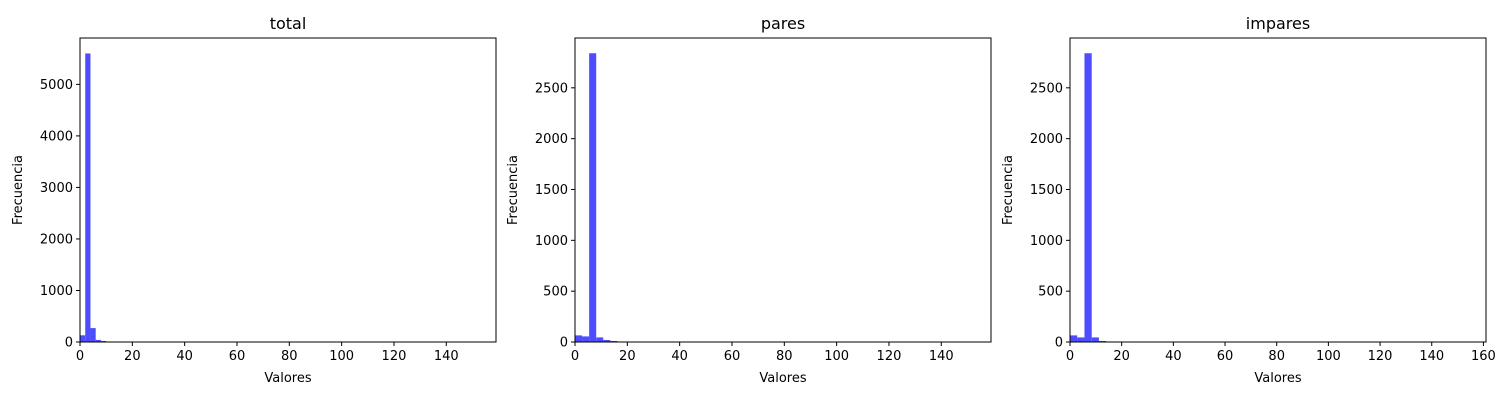 This screenshot has width=1500, height=400. What do you see at coordinates (1483, 356) in the screenshot?
I see `x-tick-label: 160` at bounding box center [1483, 356].